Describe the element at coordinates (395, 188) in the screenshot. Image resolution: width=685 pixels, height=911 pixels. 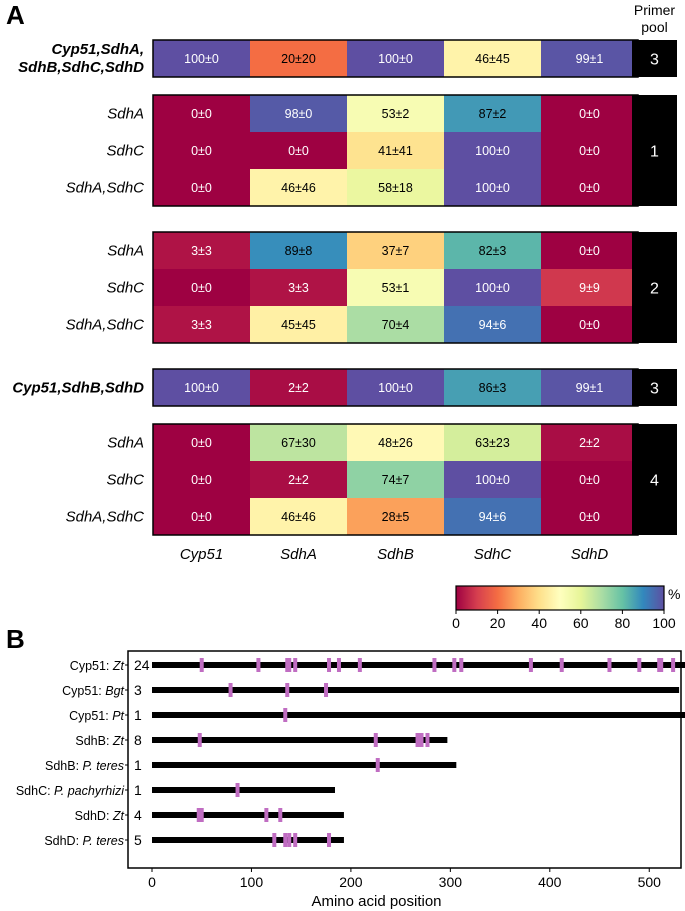
I see `cell-value-label: 58±18` at that location.